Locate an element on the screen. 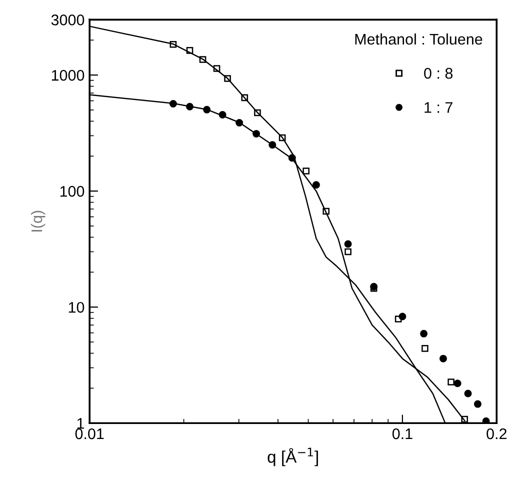  x-tick-label: 0.01 is located at coordinates (89, 434).